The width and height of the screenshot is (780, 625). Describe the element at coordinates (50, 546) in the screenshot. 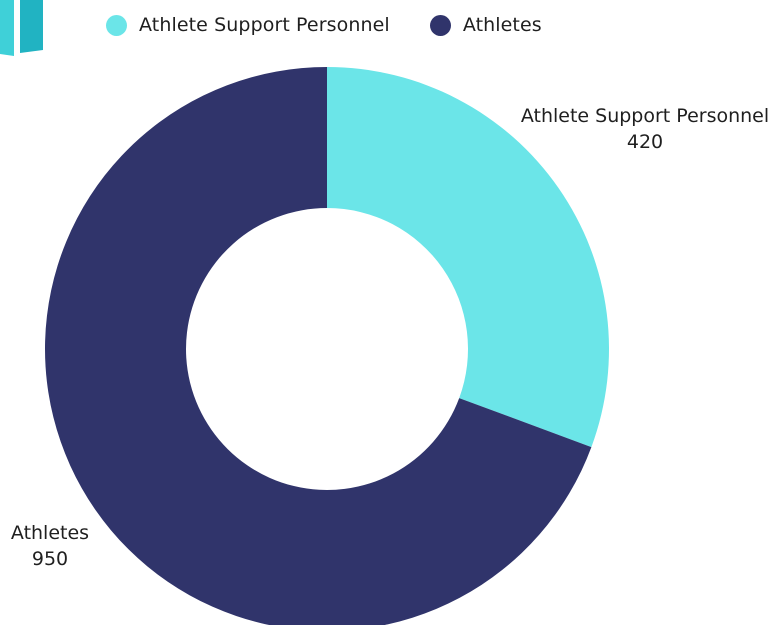

I see `data-label-athletes: Athletes 950` at that location.